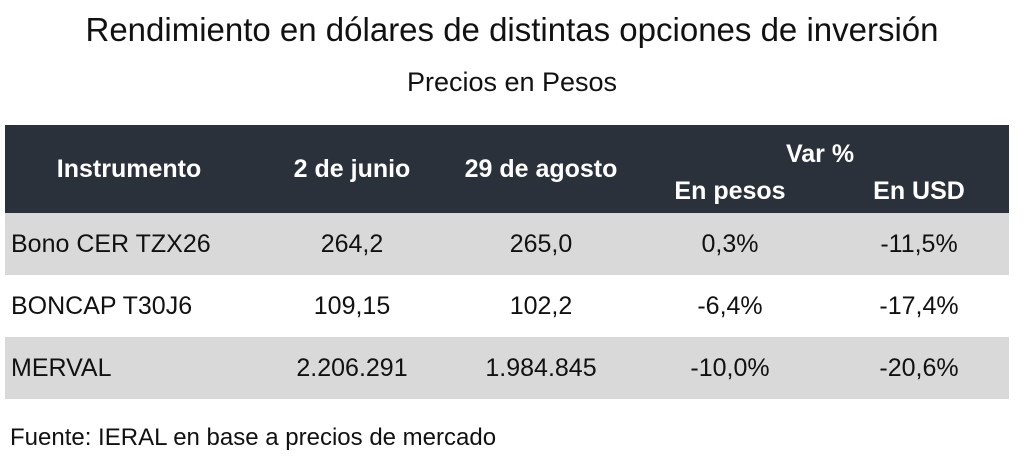 The height and width of the screenshot is (472, 1024). What do you see at coordinates (820, 147) in the screenshot?
I see `header-var-group: Var %` at bounding box center [820, 147].